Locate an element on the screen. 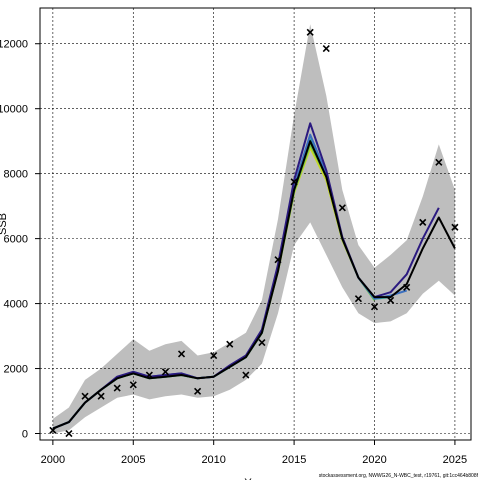  x-axis-label: Year is located at coordinates (255, 478).